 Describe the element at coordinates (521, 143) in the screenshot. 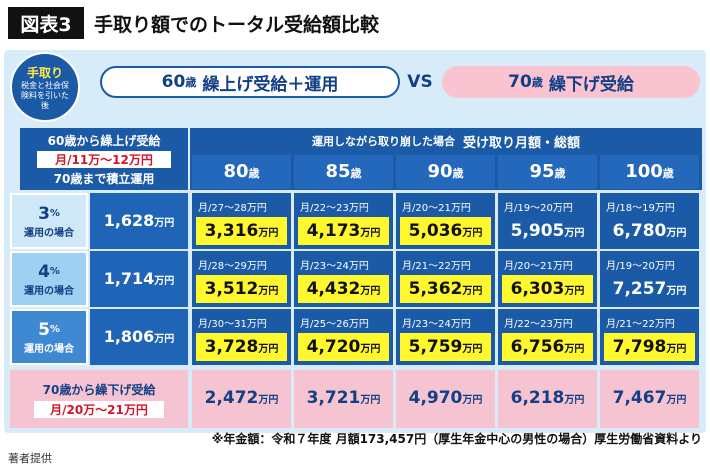

I see `column-title: 受け取り月額・総額` at that location.